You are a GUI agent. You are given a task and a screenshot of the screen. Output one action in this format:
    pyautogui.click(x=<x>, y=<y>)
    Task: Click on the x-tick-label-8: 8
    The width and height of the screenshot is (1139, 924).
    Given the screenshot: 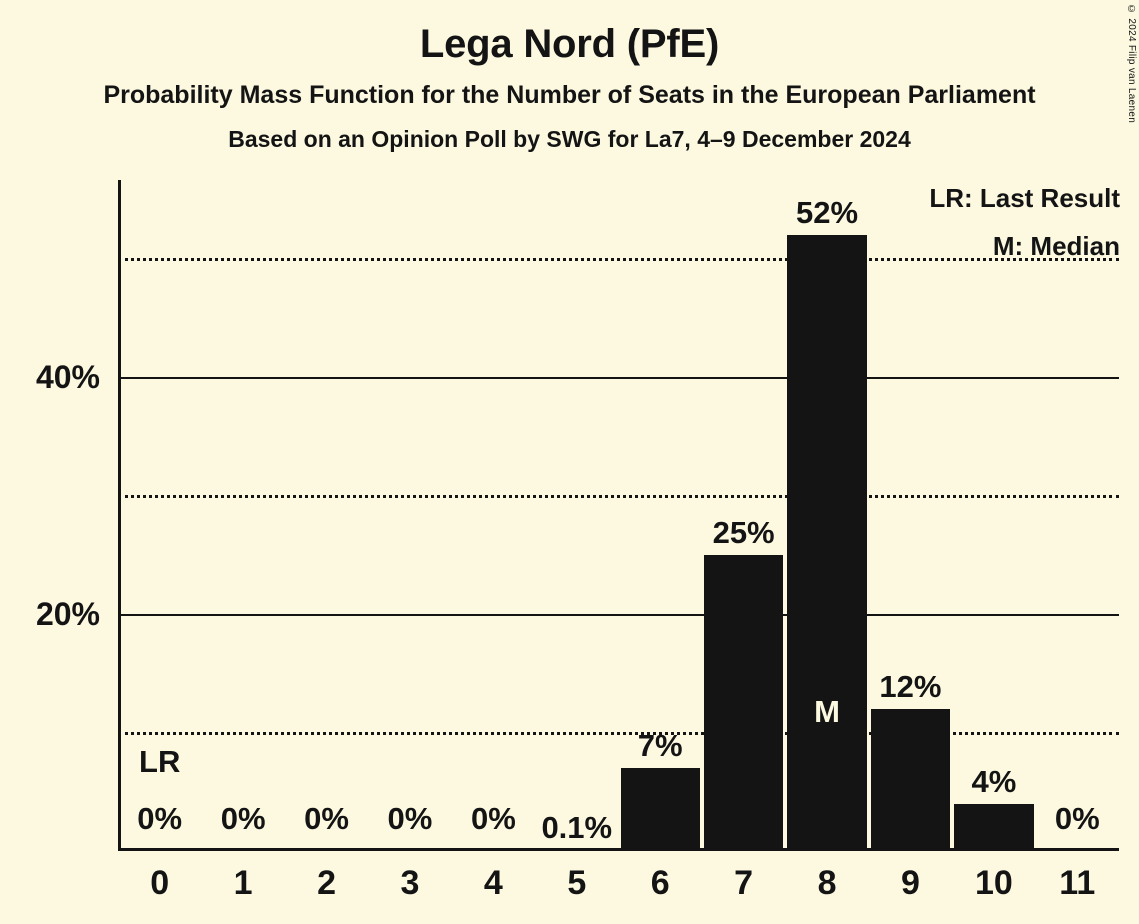 What is the action you would take?
    pyautogui.click(x=827, y=883)
    